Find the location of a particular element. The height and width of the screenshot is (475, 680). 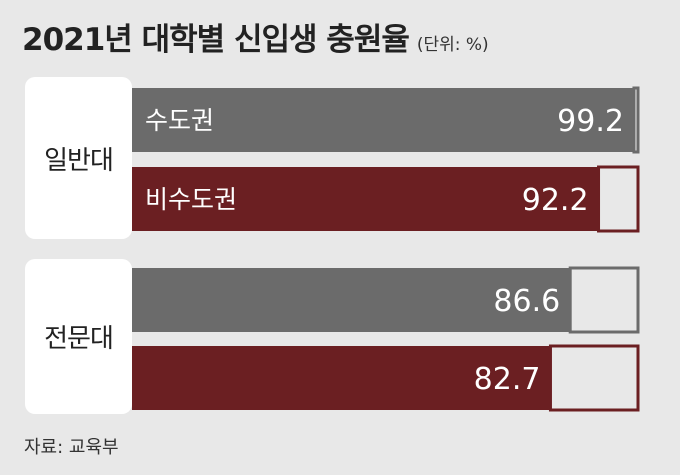

bar-category-label: 비수도권 is located at coordinates (191, 199).